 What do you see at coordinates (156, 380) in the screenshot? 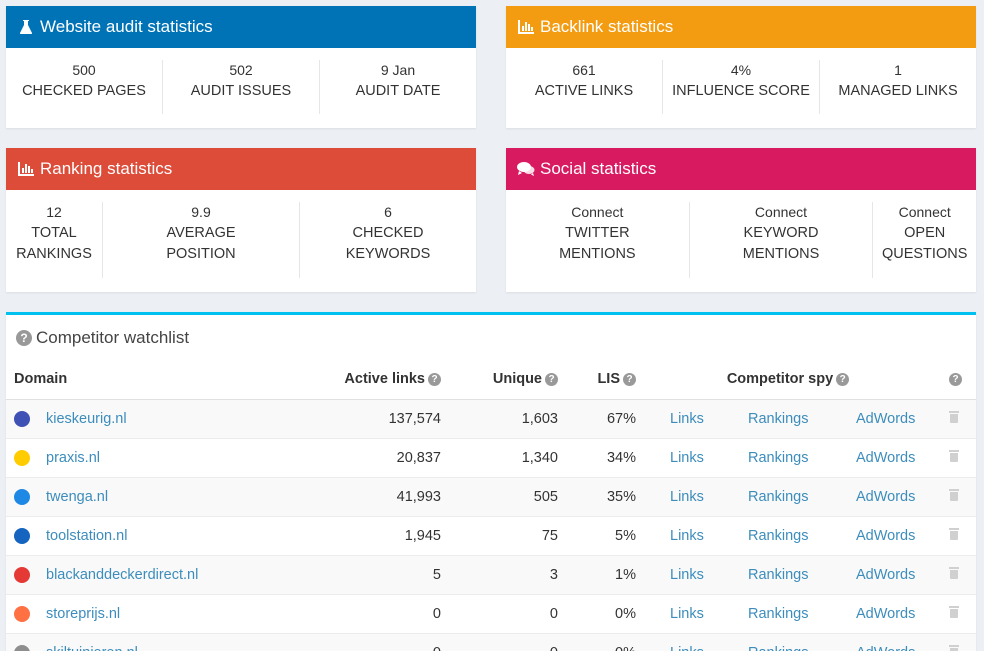
I see `col-domain: Domain` at bounding box center [156, 380].